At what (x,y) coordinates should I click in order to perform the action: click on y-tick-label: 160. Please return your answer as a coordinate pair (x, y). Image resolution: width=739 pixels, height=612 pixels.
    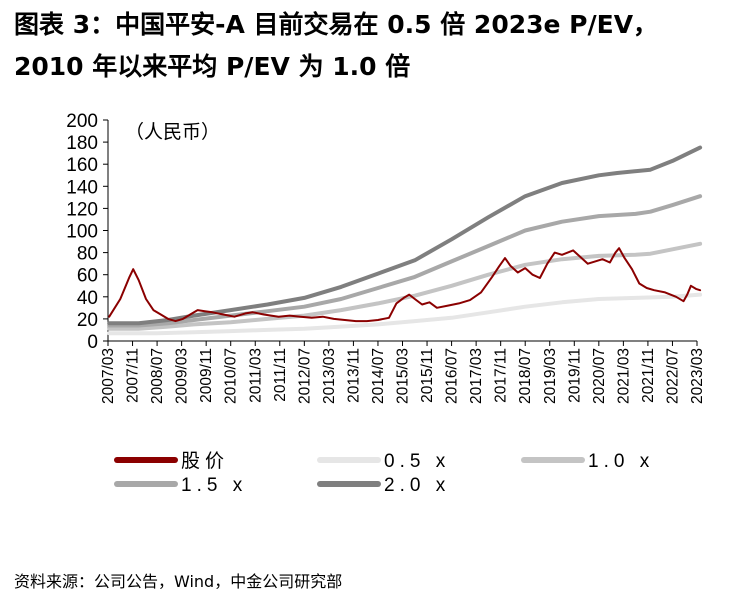
    Looking at the image, I should click on (82, 165).